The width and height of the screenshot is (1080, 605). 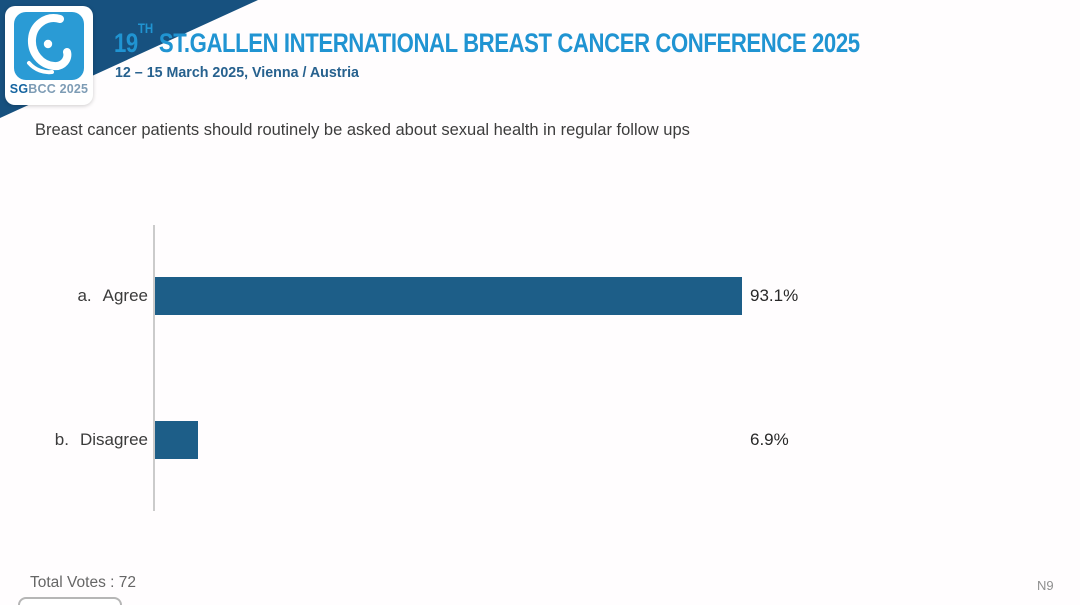 What do you see at coordinates (769, 439) in the screenshot?
I see `bar-value-label: 6.9%` at bounding box center [769, 439].